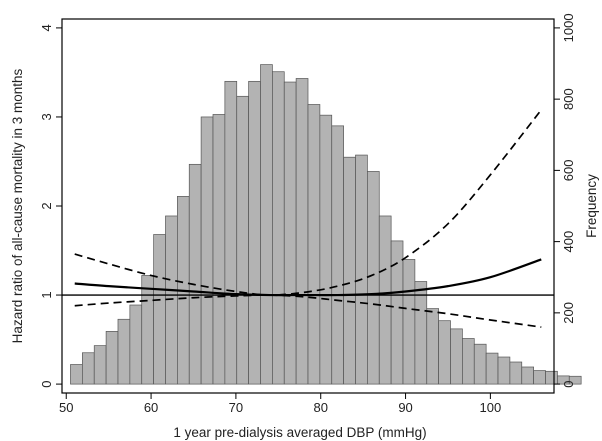 The height and width of the screenshot is (441, 602). I want to click on x-tick-label: 70, so click(236, 407).